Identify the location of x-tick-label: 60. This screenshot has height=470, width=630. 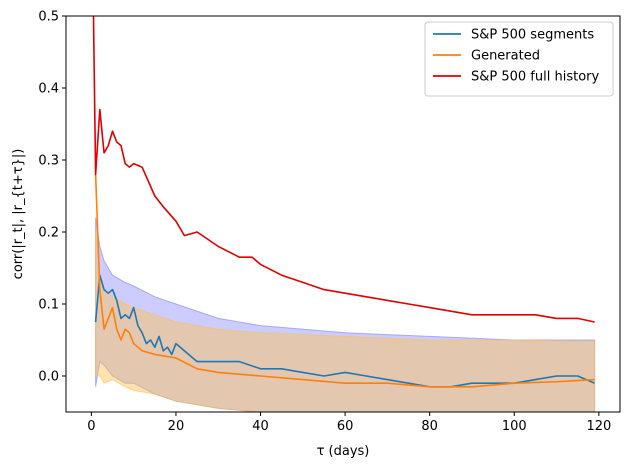
(345, 426).